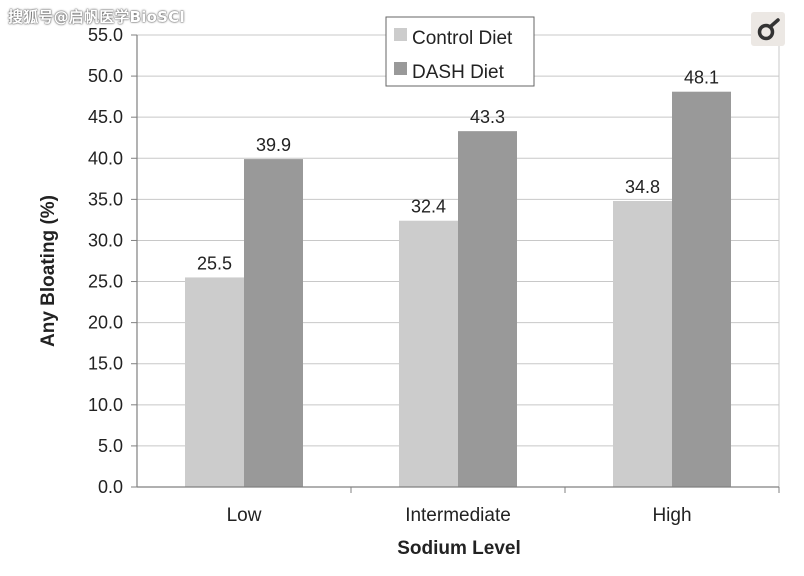  I want to click on legend-label-control: Control Diet, so click(462, 38).